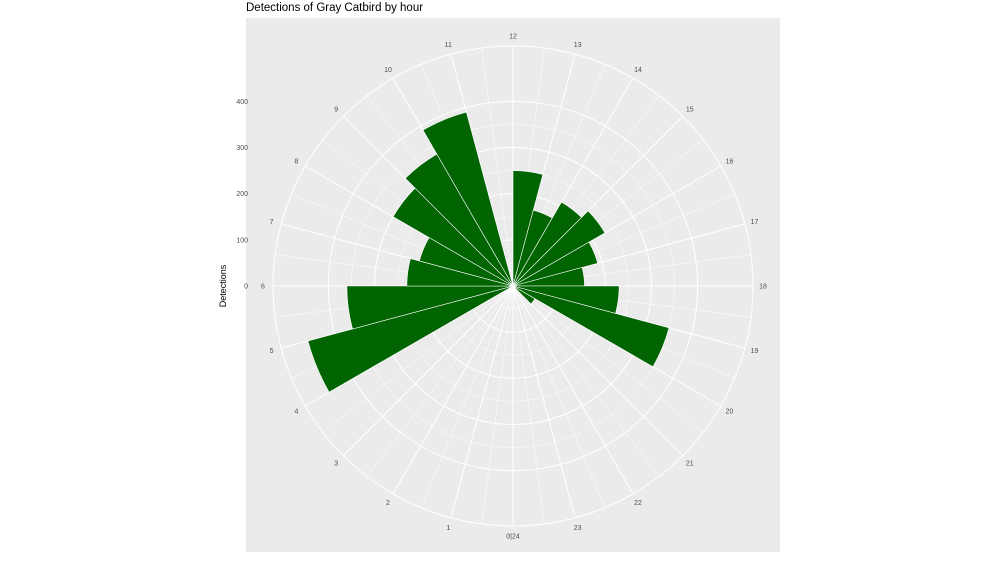 Image resolution: width=1000 pixels, height=573 pixels. What do you see at coordinates (448, 45) in the screenshot?
I see `hour-tick-label: 11` at bounding box center [448, 45].